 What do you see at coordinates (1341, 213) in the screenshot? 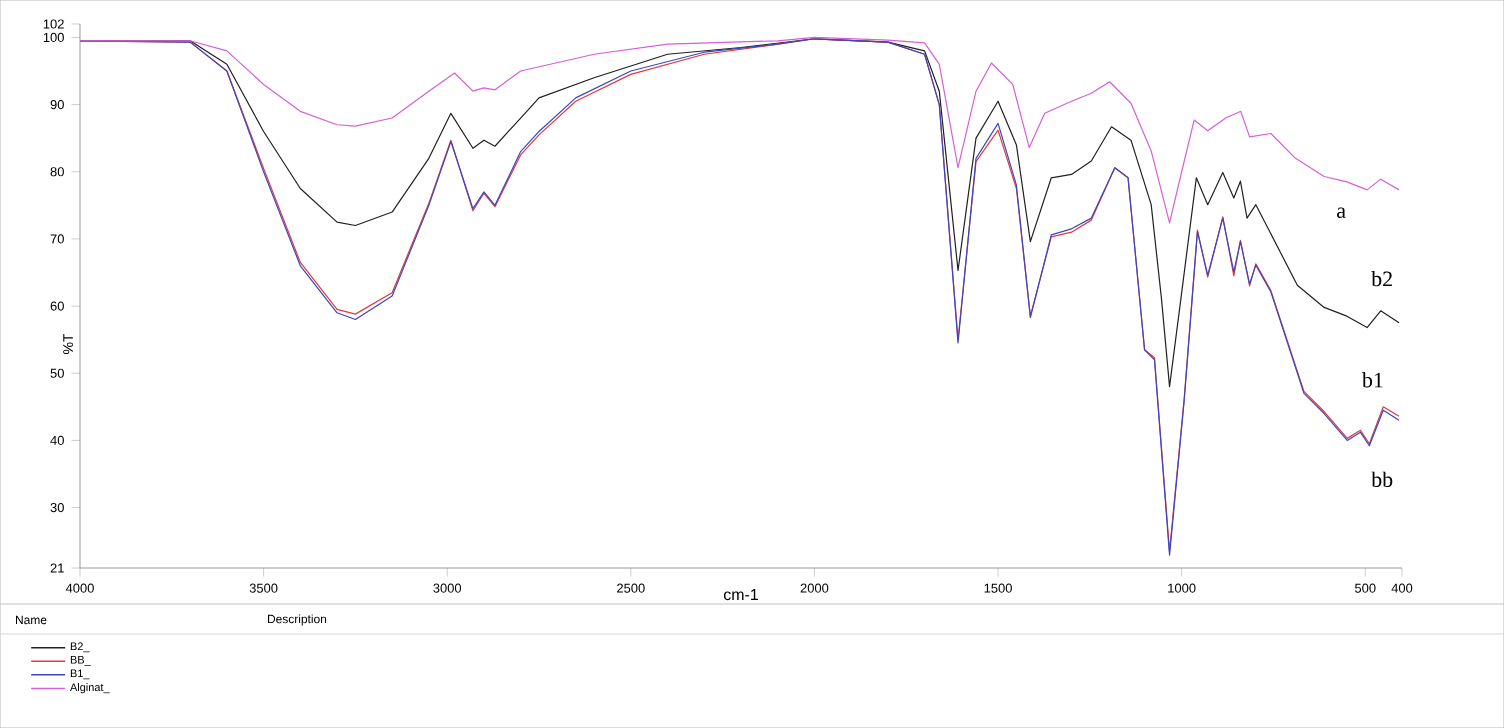
I see `annotation: a` at bounding box center [1341, 213].